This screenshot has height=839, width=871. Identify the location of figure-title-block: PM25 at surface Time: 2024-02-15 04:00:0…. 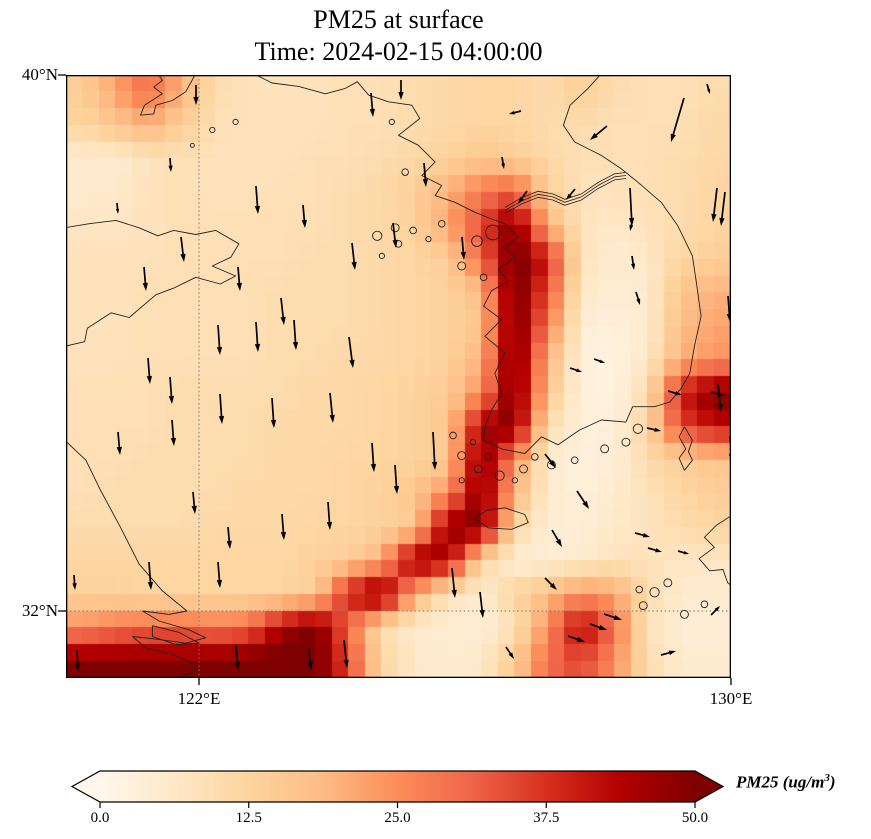
(398, 36).